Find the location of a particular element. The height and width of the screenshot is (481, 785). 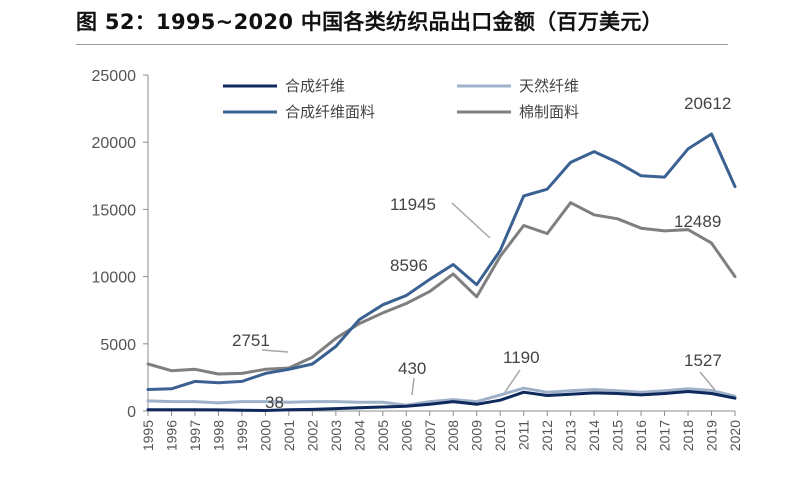

x-tick-label: 2017 is located at coordinates (665, 435).